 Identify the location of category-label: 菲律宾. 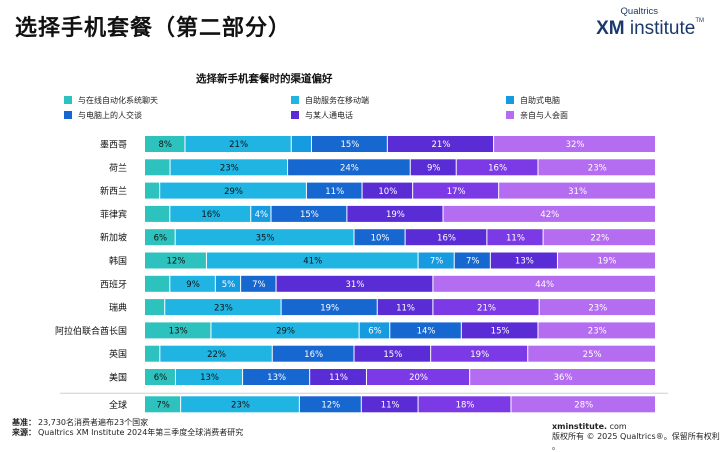
(113, 214).